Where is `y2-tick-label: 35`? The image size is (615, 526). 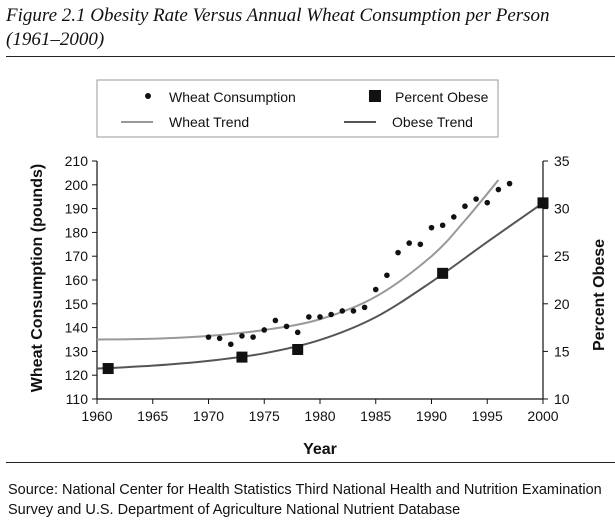
y2-tick-label: 35 is located at coordinates (562, 161).